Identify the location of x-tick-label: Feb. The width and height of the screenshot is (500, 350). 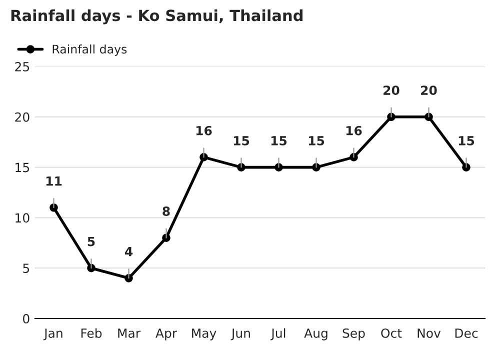
(91, 333).